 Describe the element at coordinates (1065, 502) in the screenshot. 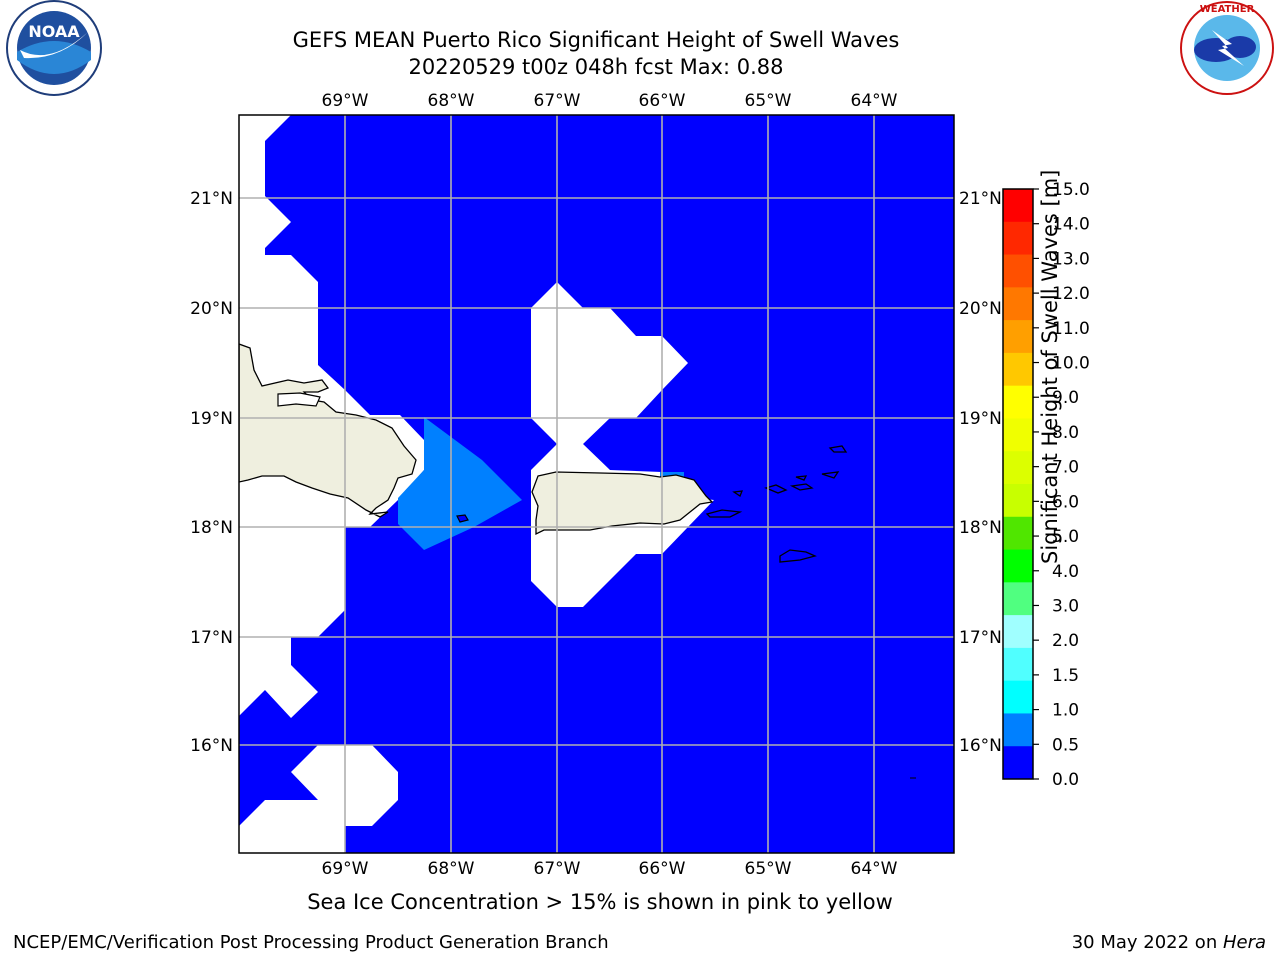

I see `colorbar-tick-label: 6.0` at that location.